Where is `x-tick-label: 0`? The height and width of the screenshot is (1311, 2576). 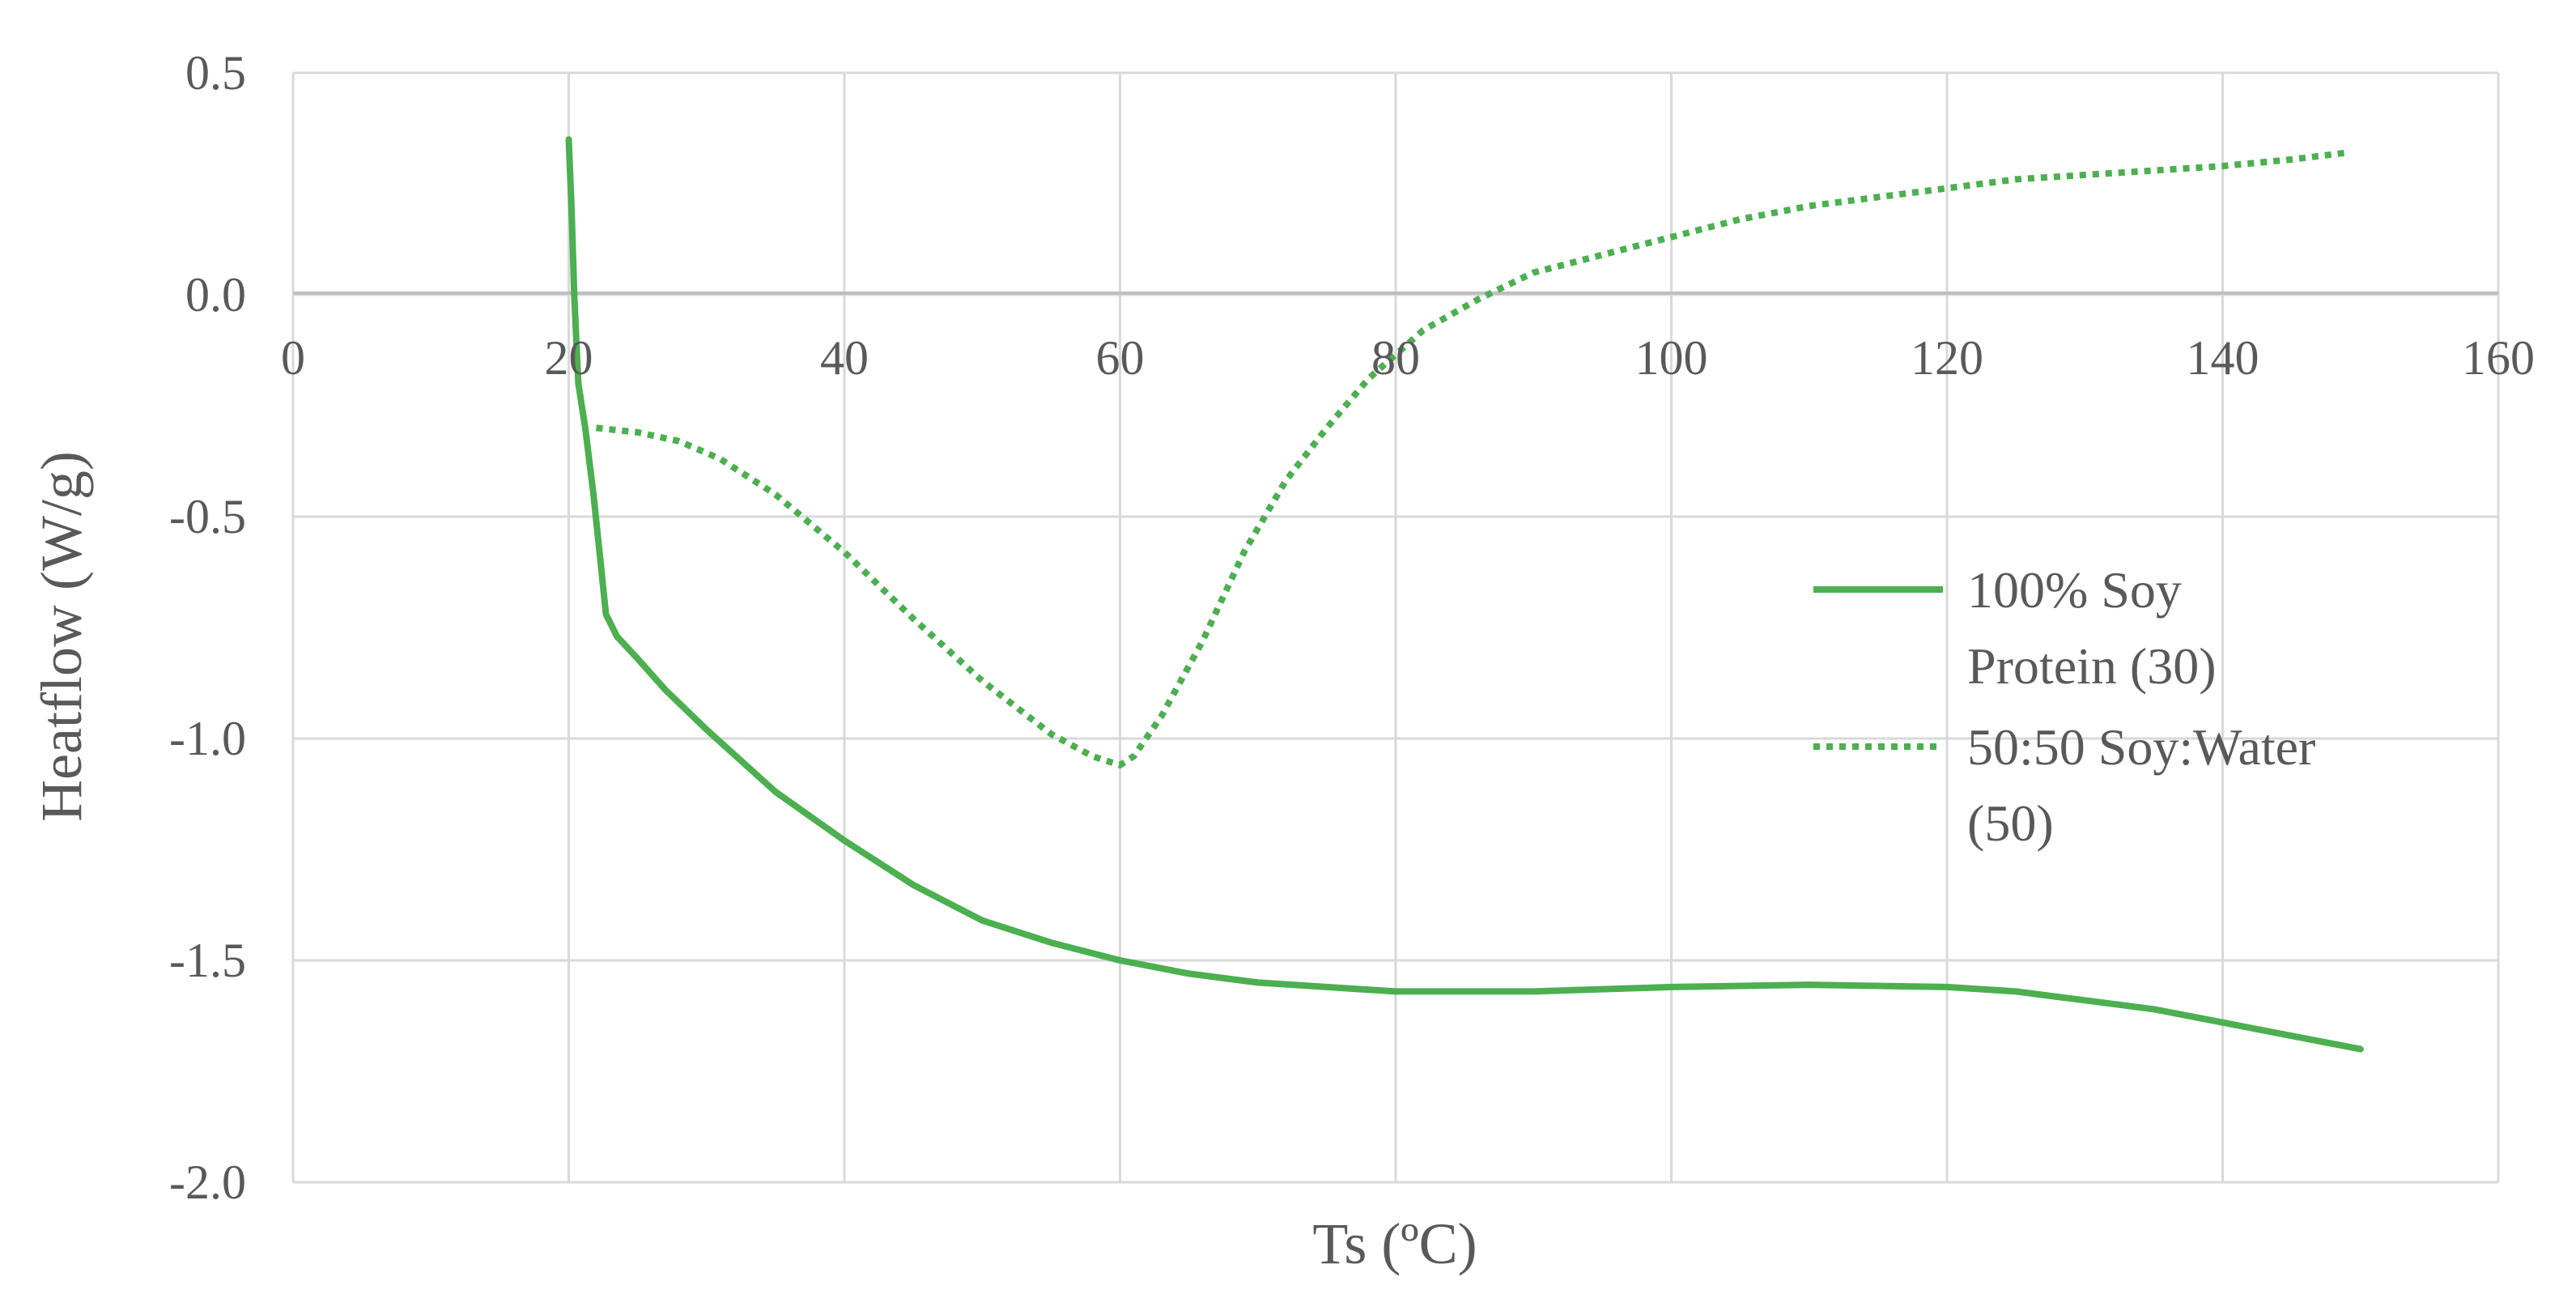
x-tick-label: 0 is located at coordinates (293, 358).